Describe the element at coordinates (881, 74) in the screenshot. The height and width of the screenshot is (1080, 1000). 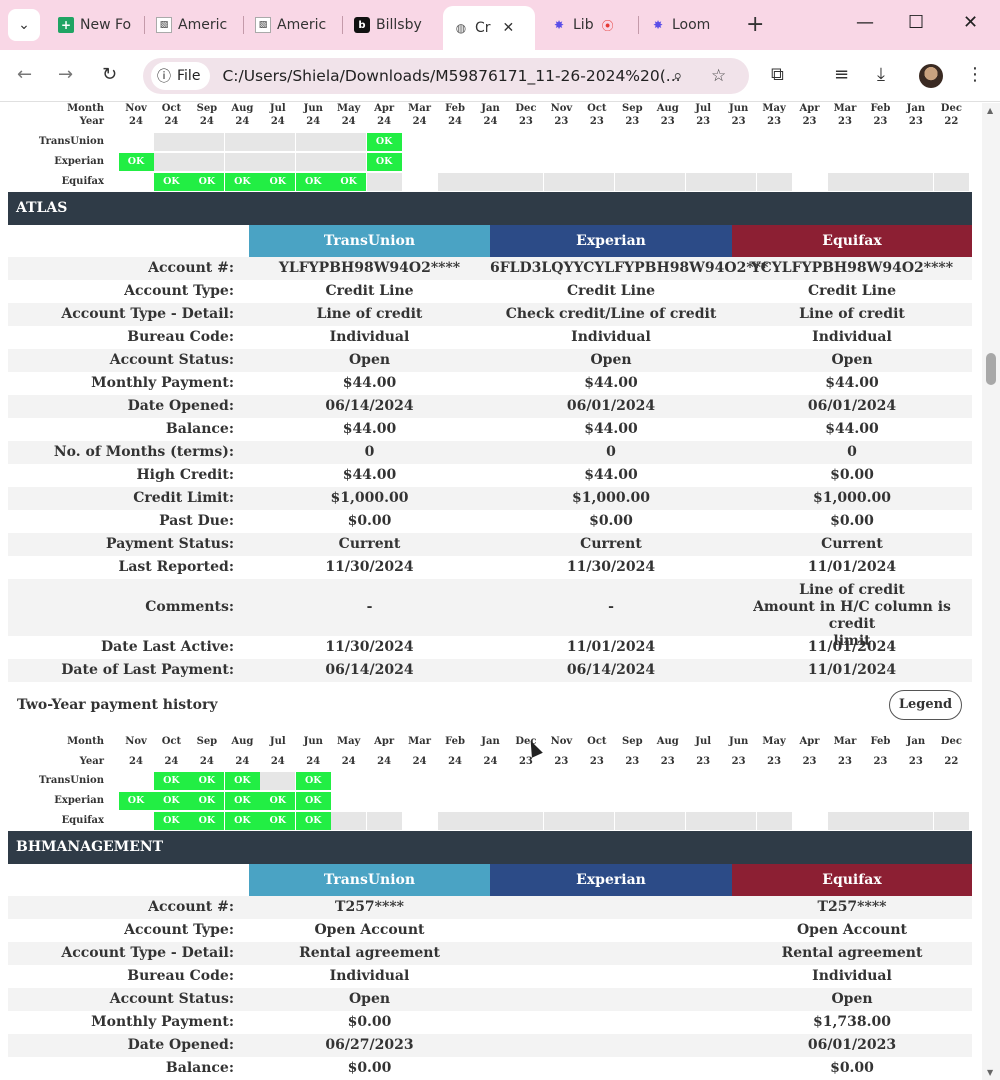
I see `download-icon: ⤓` at that location.